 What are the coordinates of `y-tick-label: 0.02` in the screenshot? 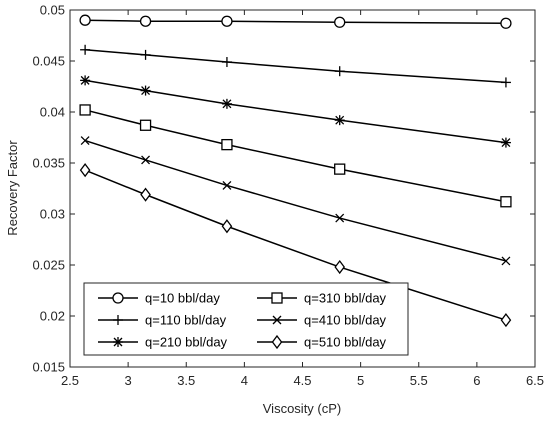 It's located at (52, 316).